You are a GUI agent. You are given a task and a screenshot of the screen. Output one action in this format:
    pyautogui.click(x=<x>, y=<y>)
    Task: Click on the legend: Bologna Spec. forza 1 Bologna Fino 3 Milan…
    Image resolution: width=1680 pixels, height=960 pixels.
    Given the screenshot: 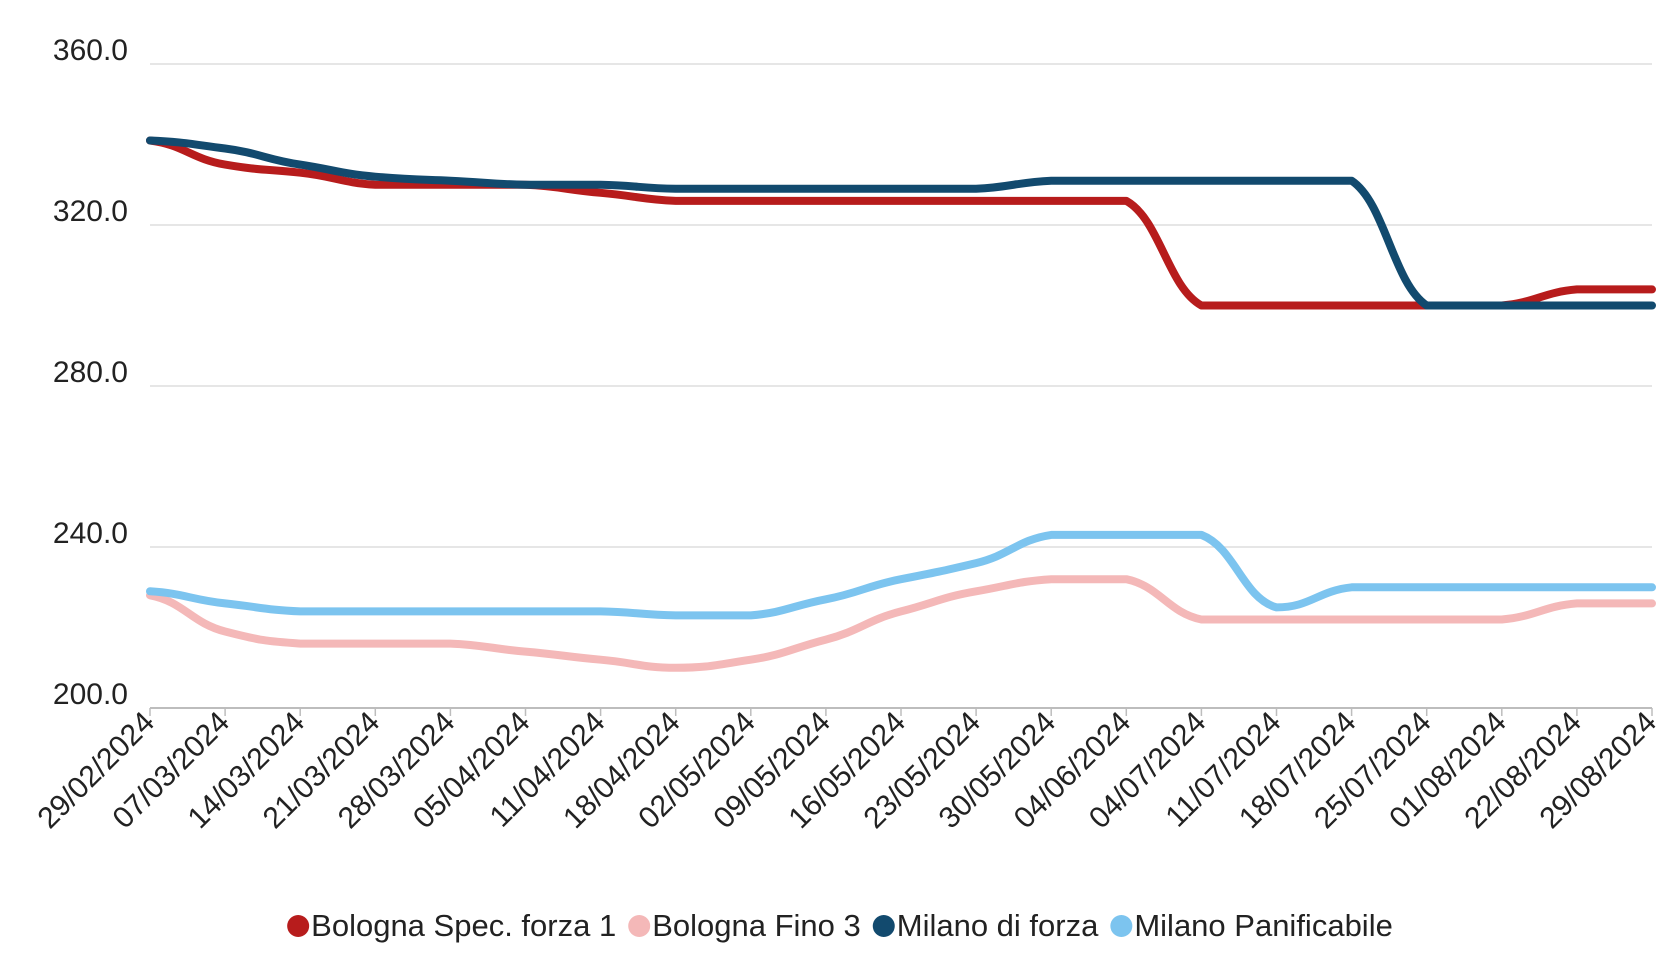 What is the action you would take?
    pyautogui.click(x=840, y=925)
    